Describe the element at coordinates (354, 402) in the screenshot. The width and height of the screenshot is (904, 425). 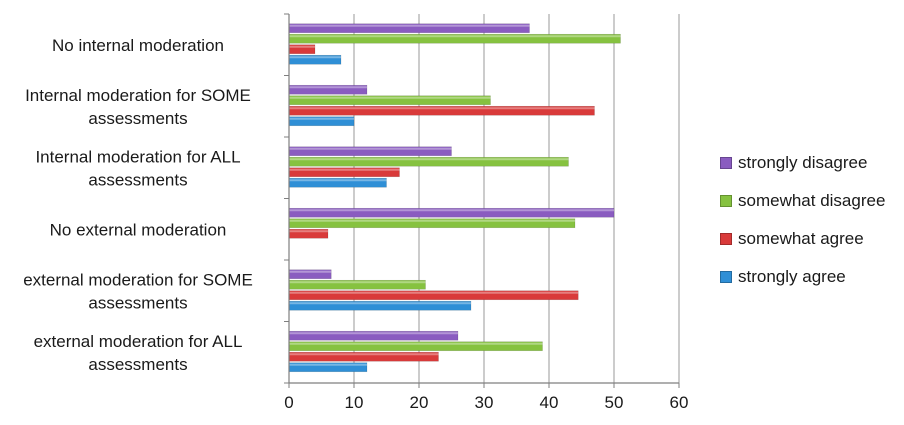
I see `x-tick-label: 10` at that location.